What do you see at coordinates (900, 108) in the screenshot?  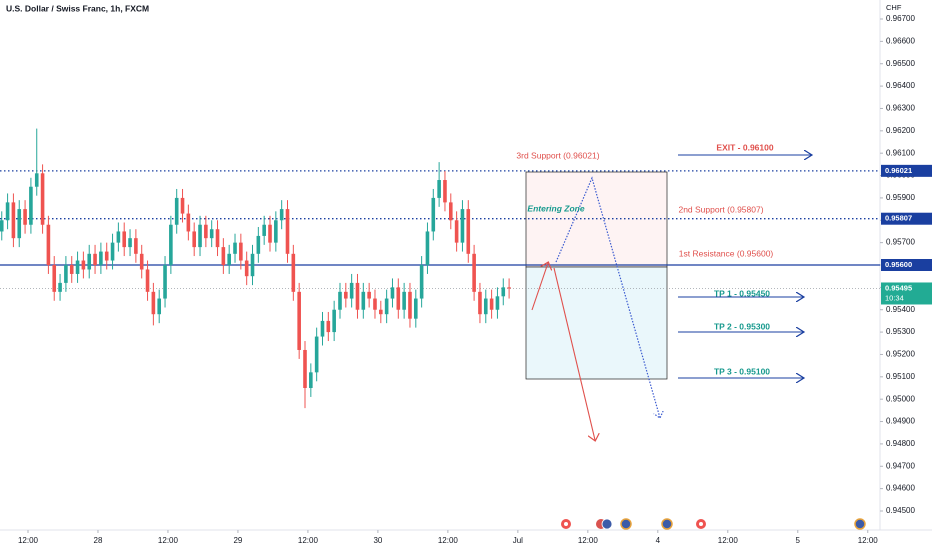 I see `y-tick-label: 0.96300` at bounding box center [900, 108].